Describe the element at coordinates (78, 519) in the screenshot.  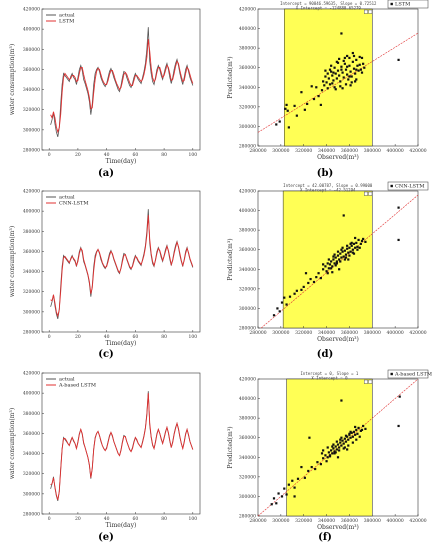
I see `x-tick-label: 20` at that location.